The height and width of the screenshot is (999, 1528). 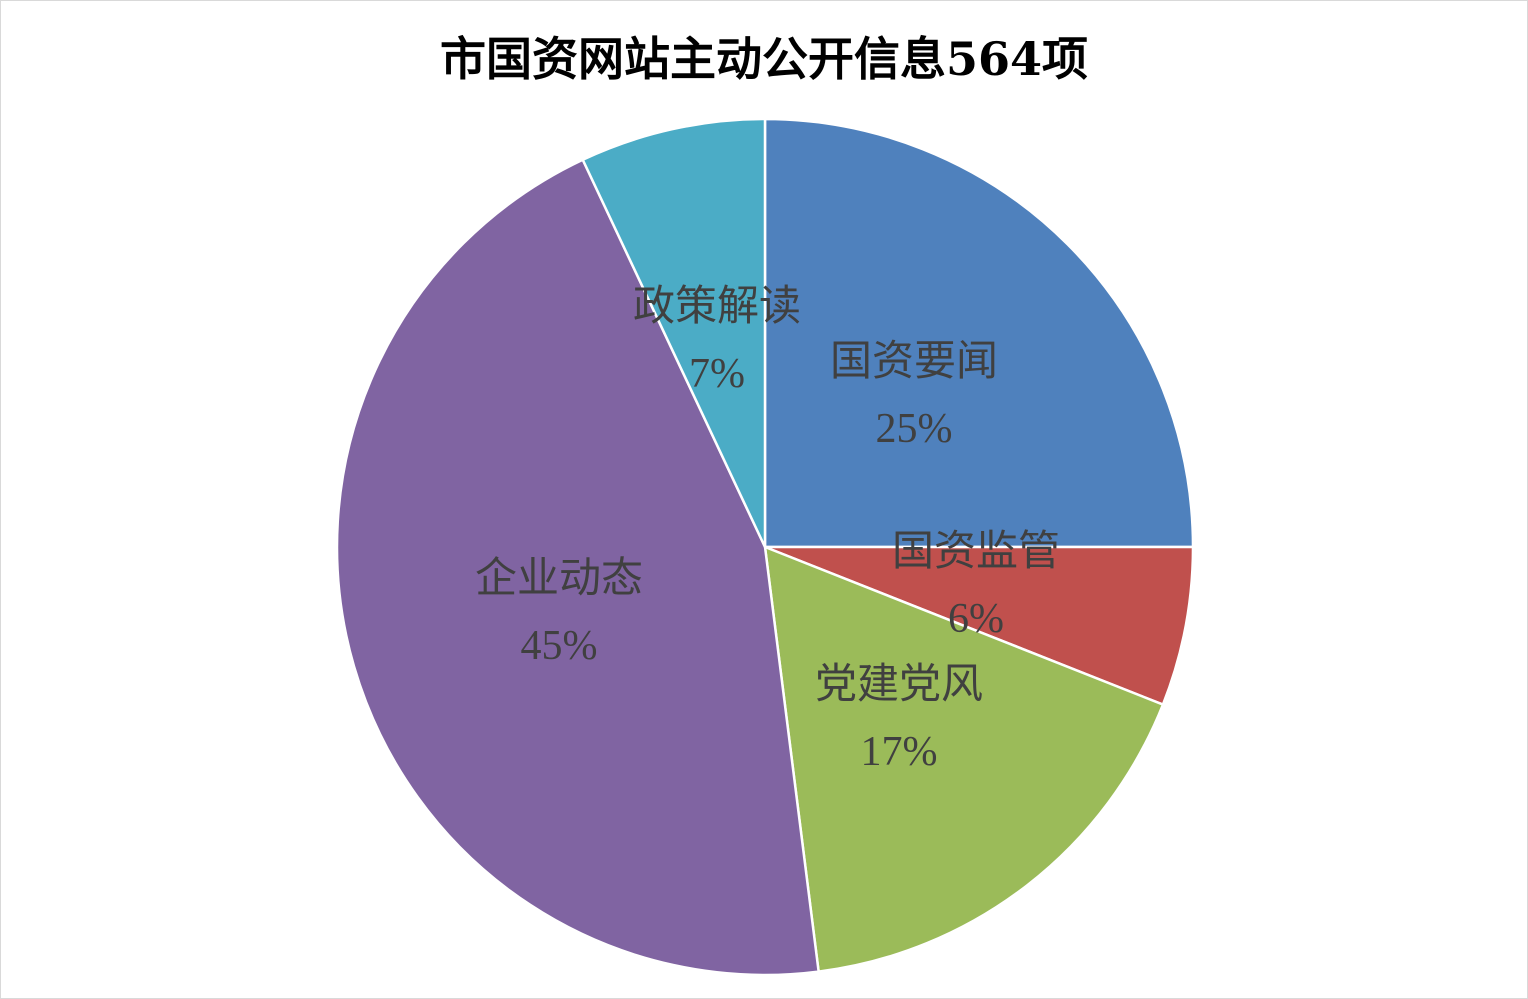 I want to click on slice-percent-label: 17%, so click(x=899, y=752).